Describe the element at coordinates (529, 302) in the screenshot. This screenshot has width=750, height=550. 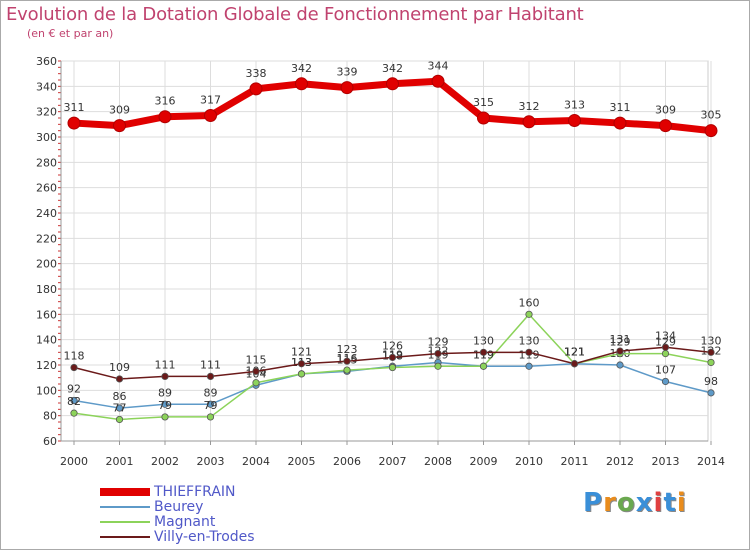
I see `data-label: 160` at that location.